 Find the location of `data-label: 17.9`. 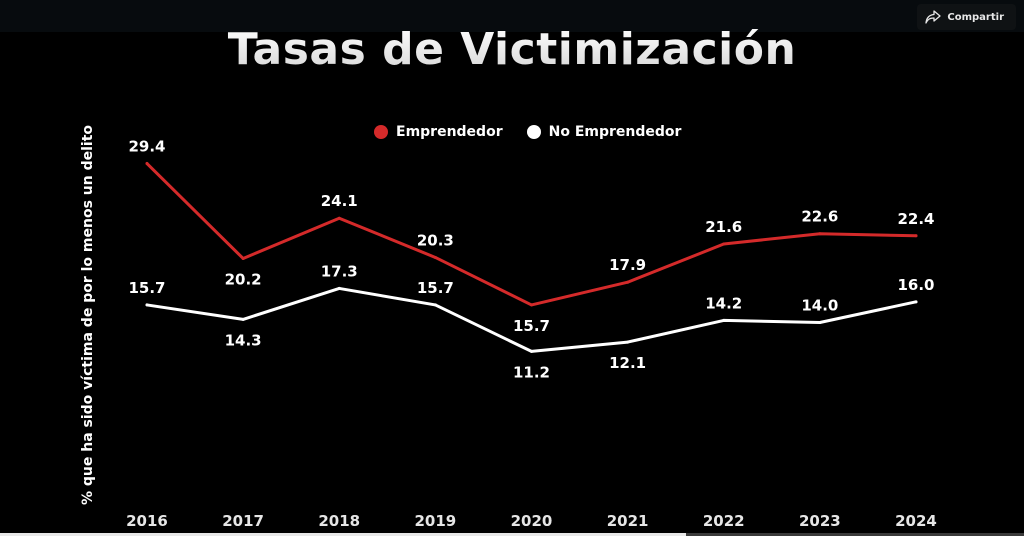

data-label: 17.9 is located at coordinates (627, 265).